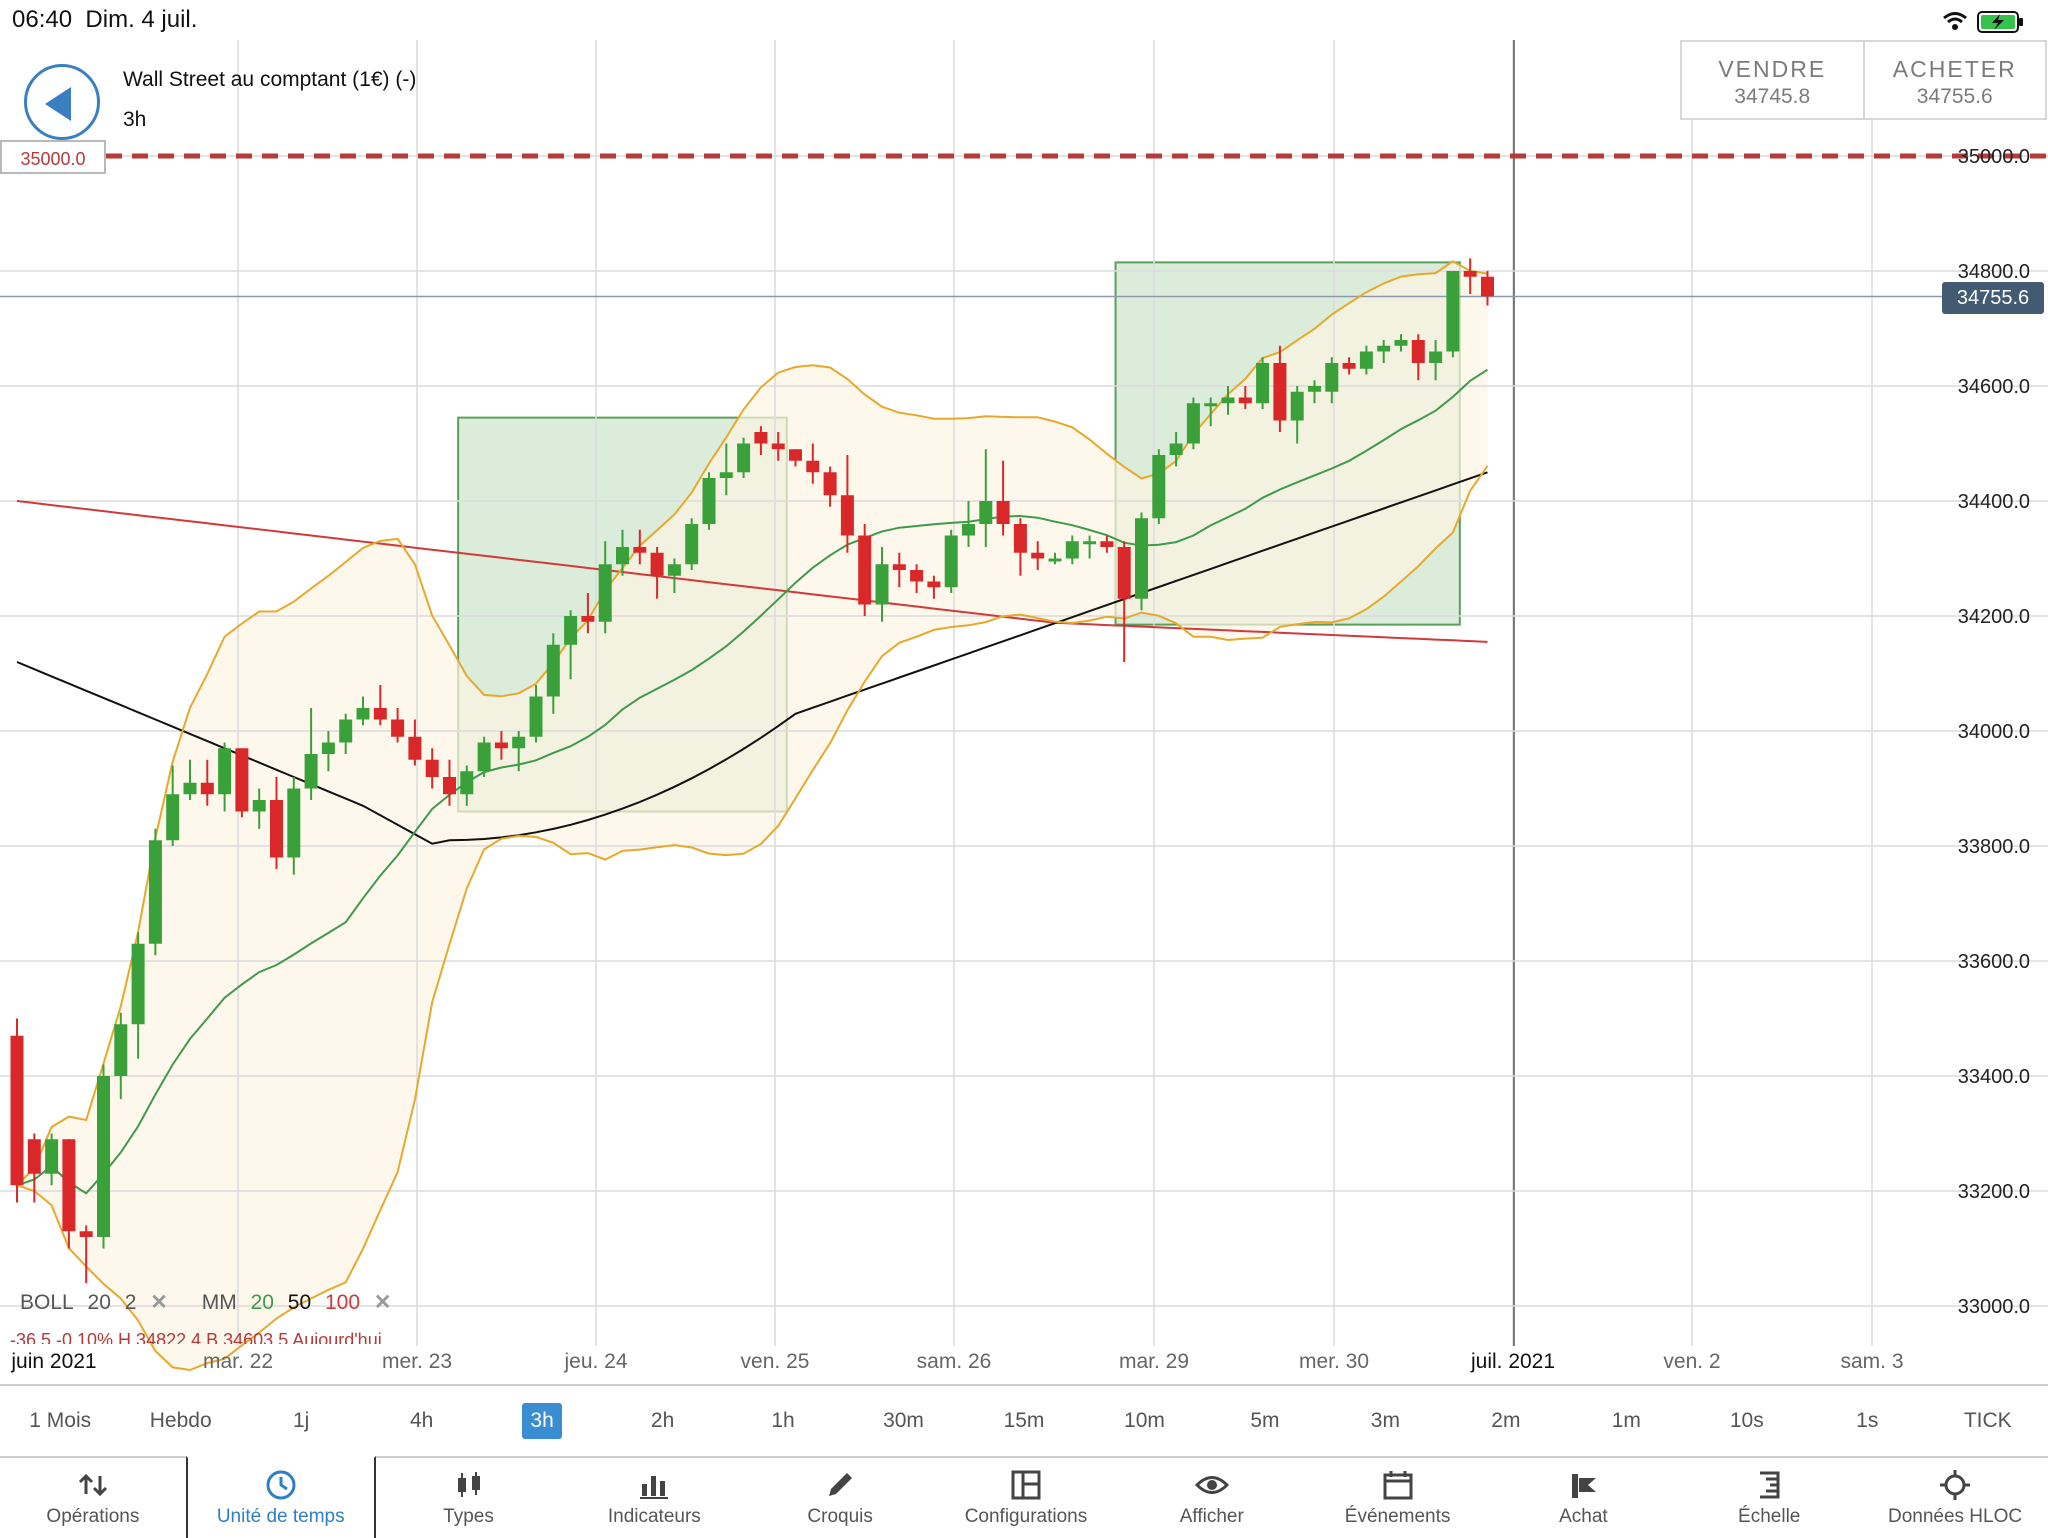  I want to click on toolbar-données-hloc: Données HLOC, so click(1955, 1498).